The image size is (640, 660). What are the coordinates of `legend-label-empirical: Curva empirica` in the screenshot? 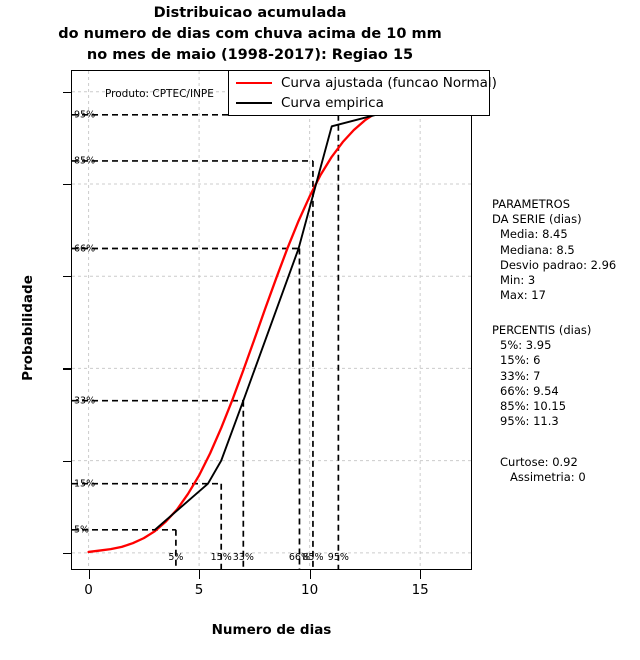 It's located at (332, 103).